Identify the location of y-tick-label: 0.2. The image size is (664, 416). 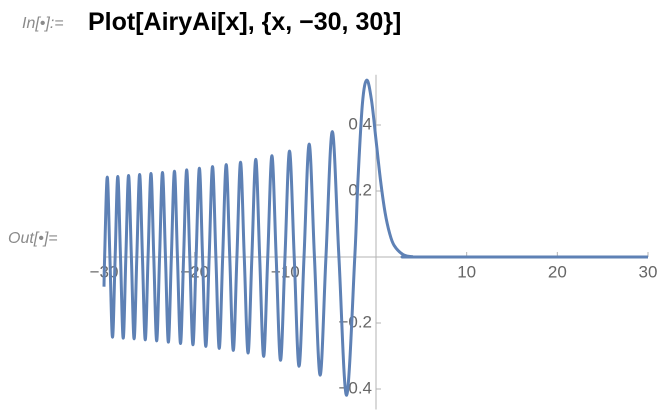
(360, 189).